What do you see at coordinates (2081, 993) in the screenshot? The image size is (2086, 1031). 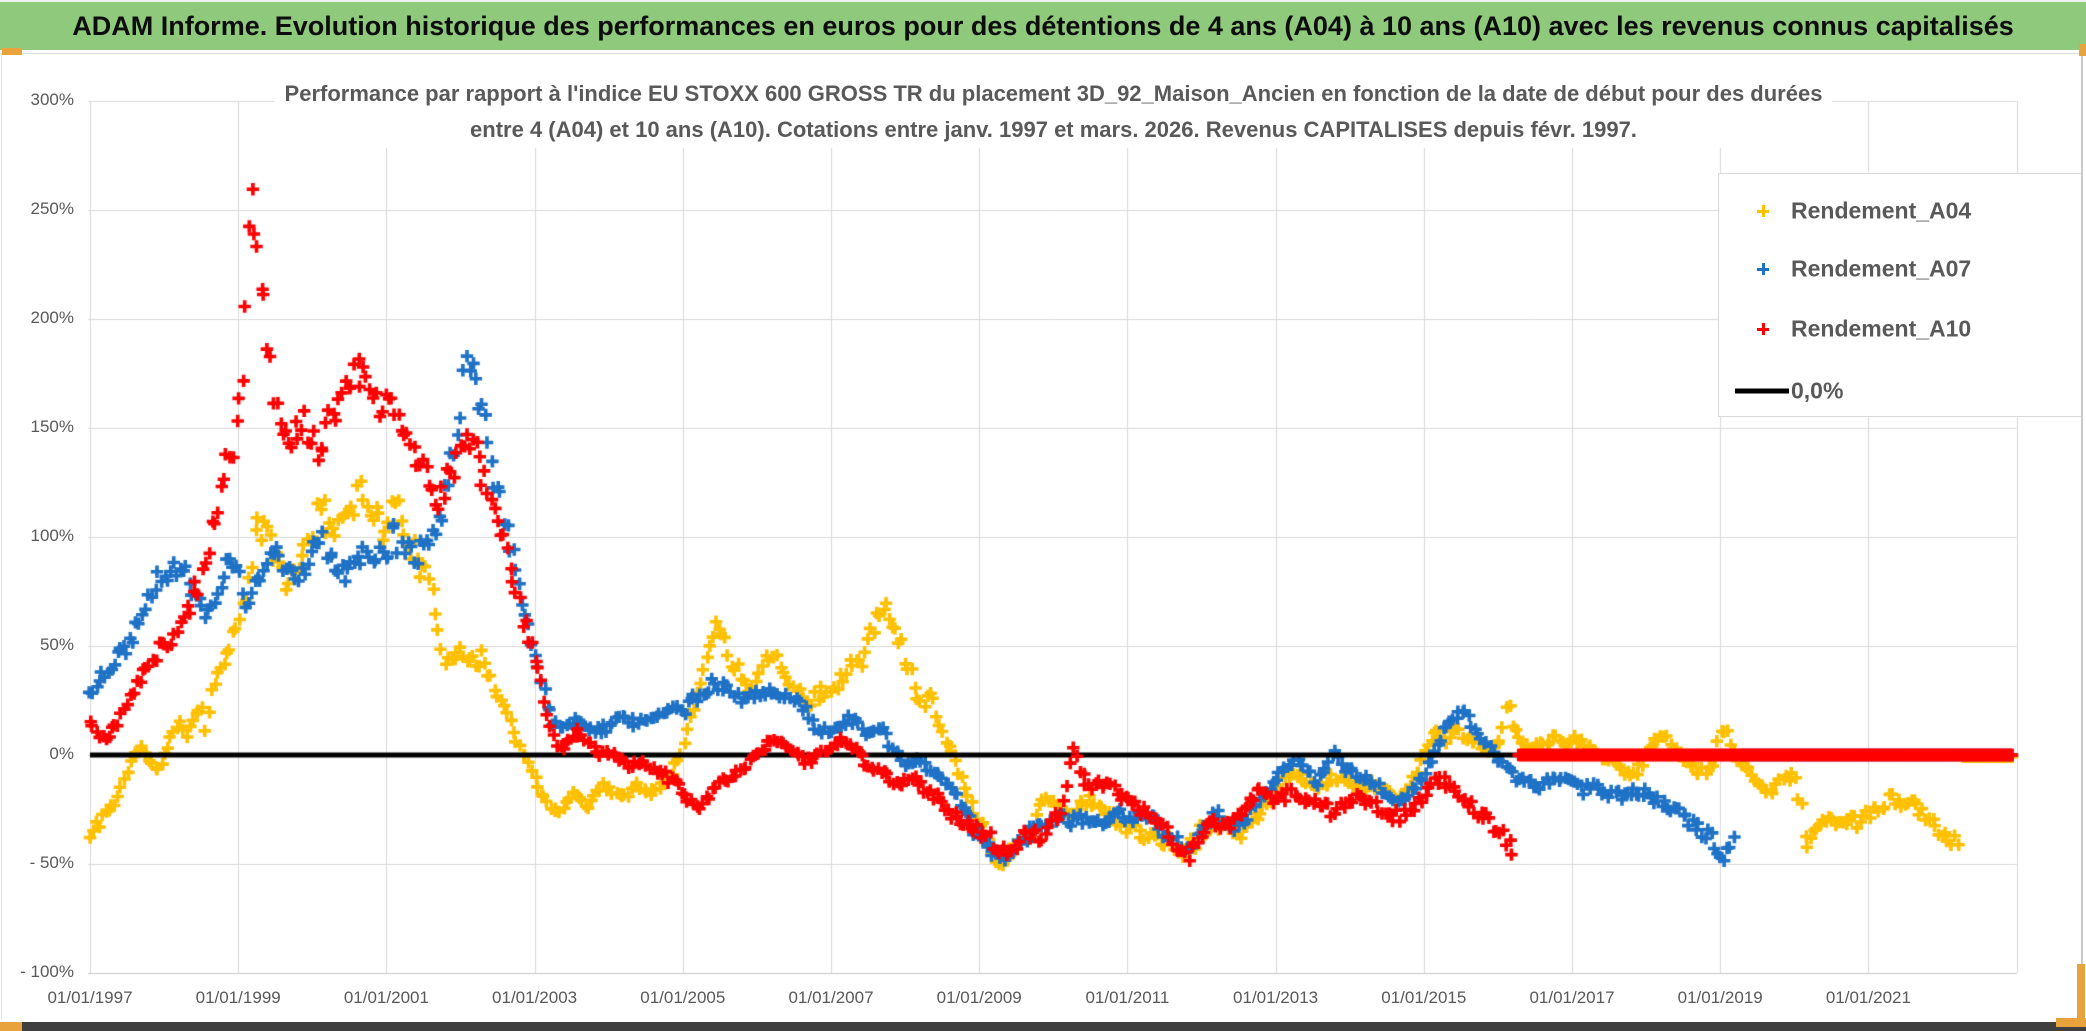 I see `selection-handle-bottom-right-vertical` at bounding box center [2081, 993].